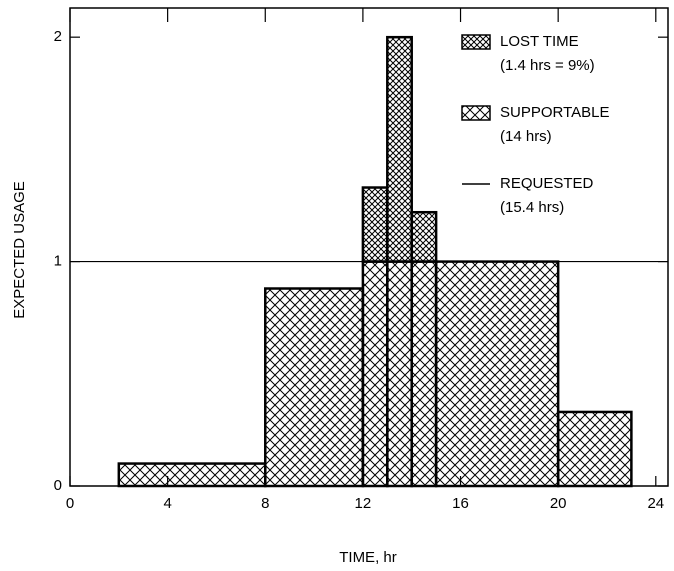 This screenshot has height=571, width=674. Describe the element at coordinates (58, 261) in the screenshot. I see `y-tick-label: 1` at that location.